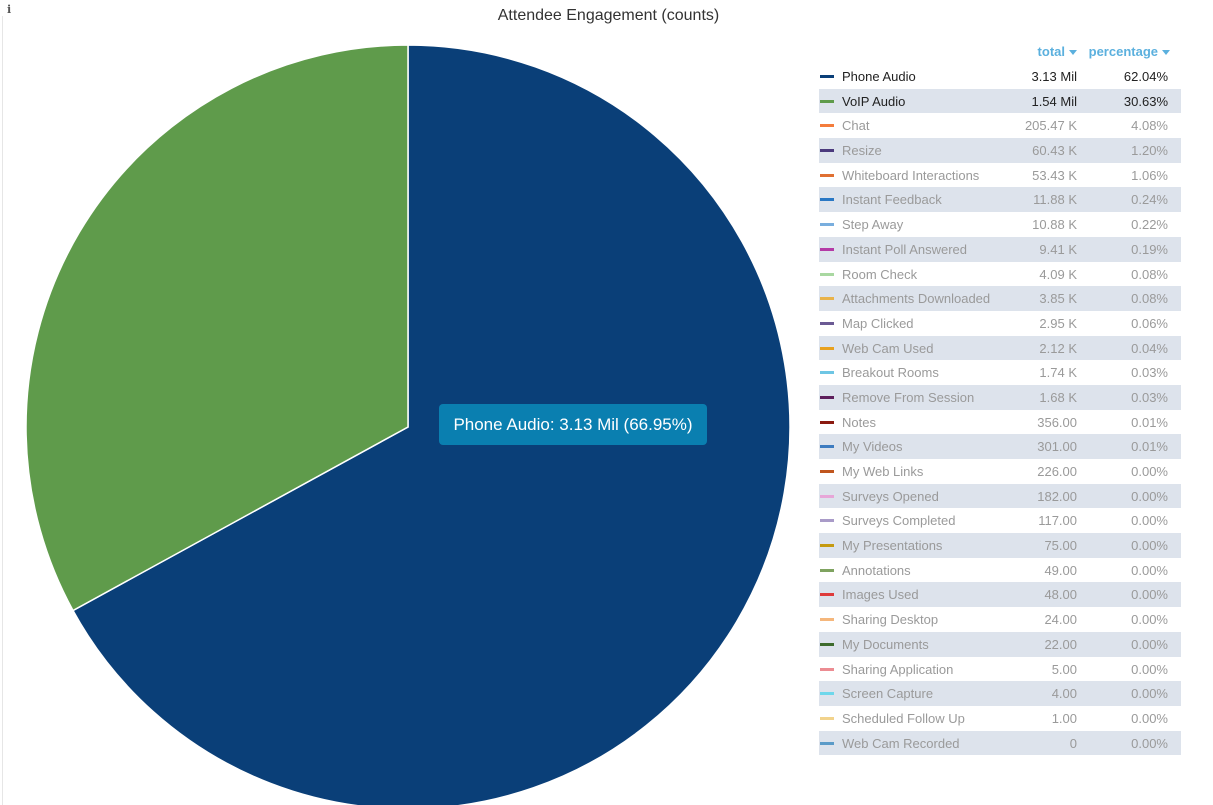  I want to click on legend-label: Remove From Session, so click(908, 397).